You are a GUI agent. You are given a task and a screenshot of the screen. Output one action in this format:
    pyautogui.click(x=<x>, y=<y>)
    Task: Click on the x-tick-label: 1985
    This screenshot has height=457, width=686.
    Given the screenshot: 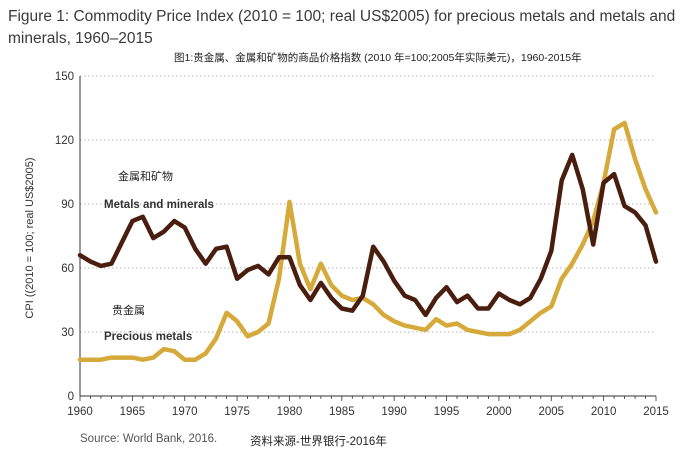 What is the action you would take?
    pyautogui.click(x=342, y=412)
    